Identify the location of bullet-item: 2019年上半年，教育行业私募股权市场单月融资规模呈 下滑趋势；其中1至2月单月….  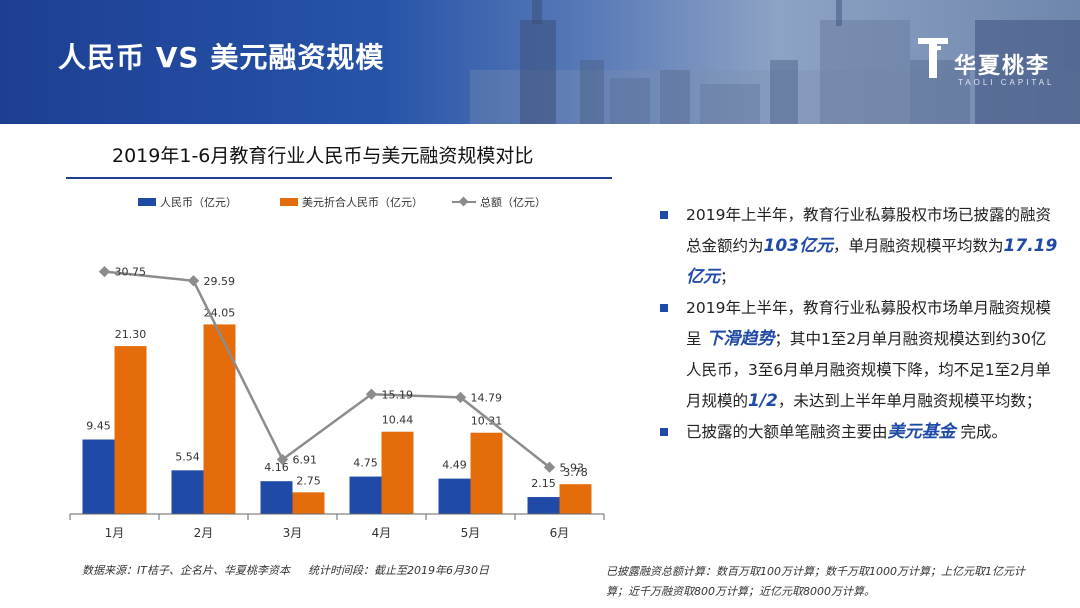
(860, 355).